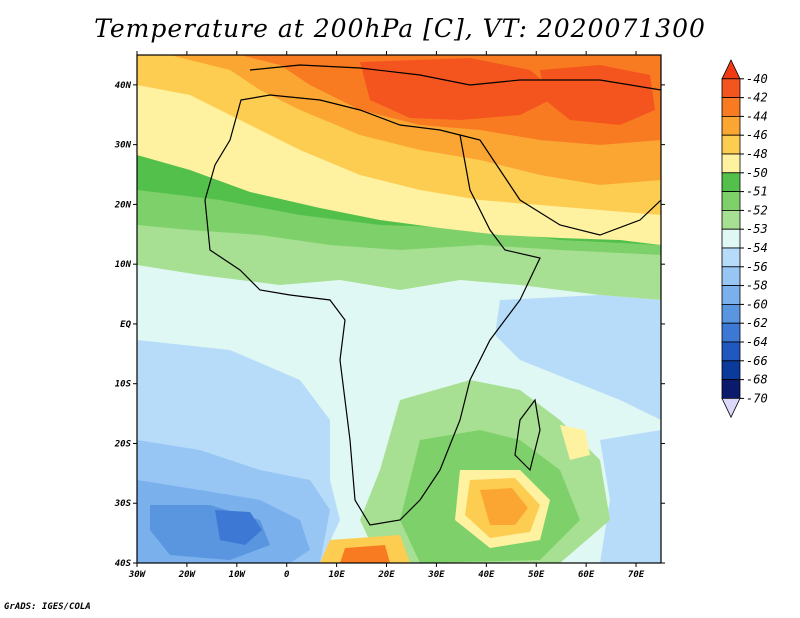 The image size is (800, 618). What do you see at coordinates (536, 575) in the screenshot?
I see `lon-tick-label: 50E` at bounding box center [536, 575].